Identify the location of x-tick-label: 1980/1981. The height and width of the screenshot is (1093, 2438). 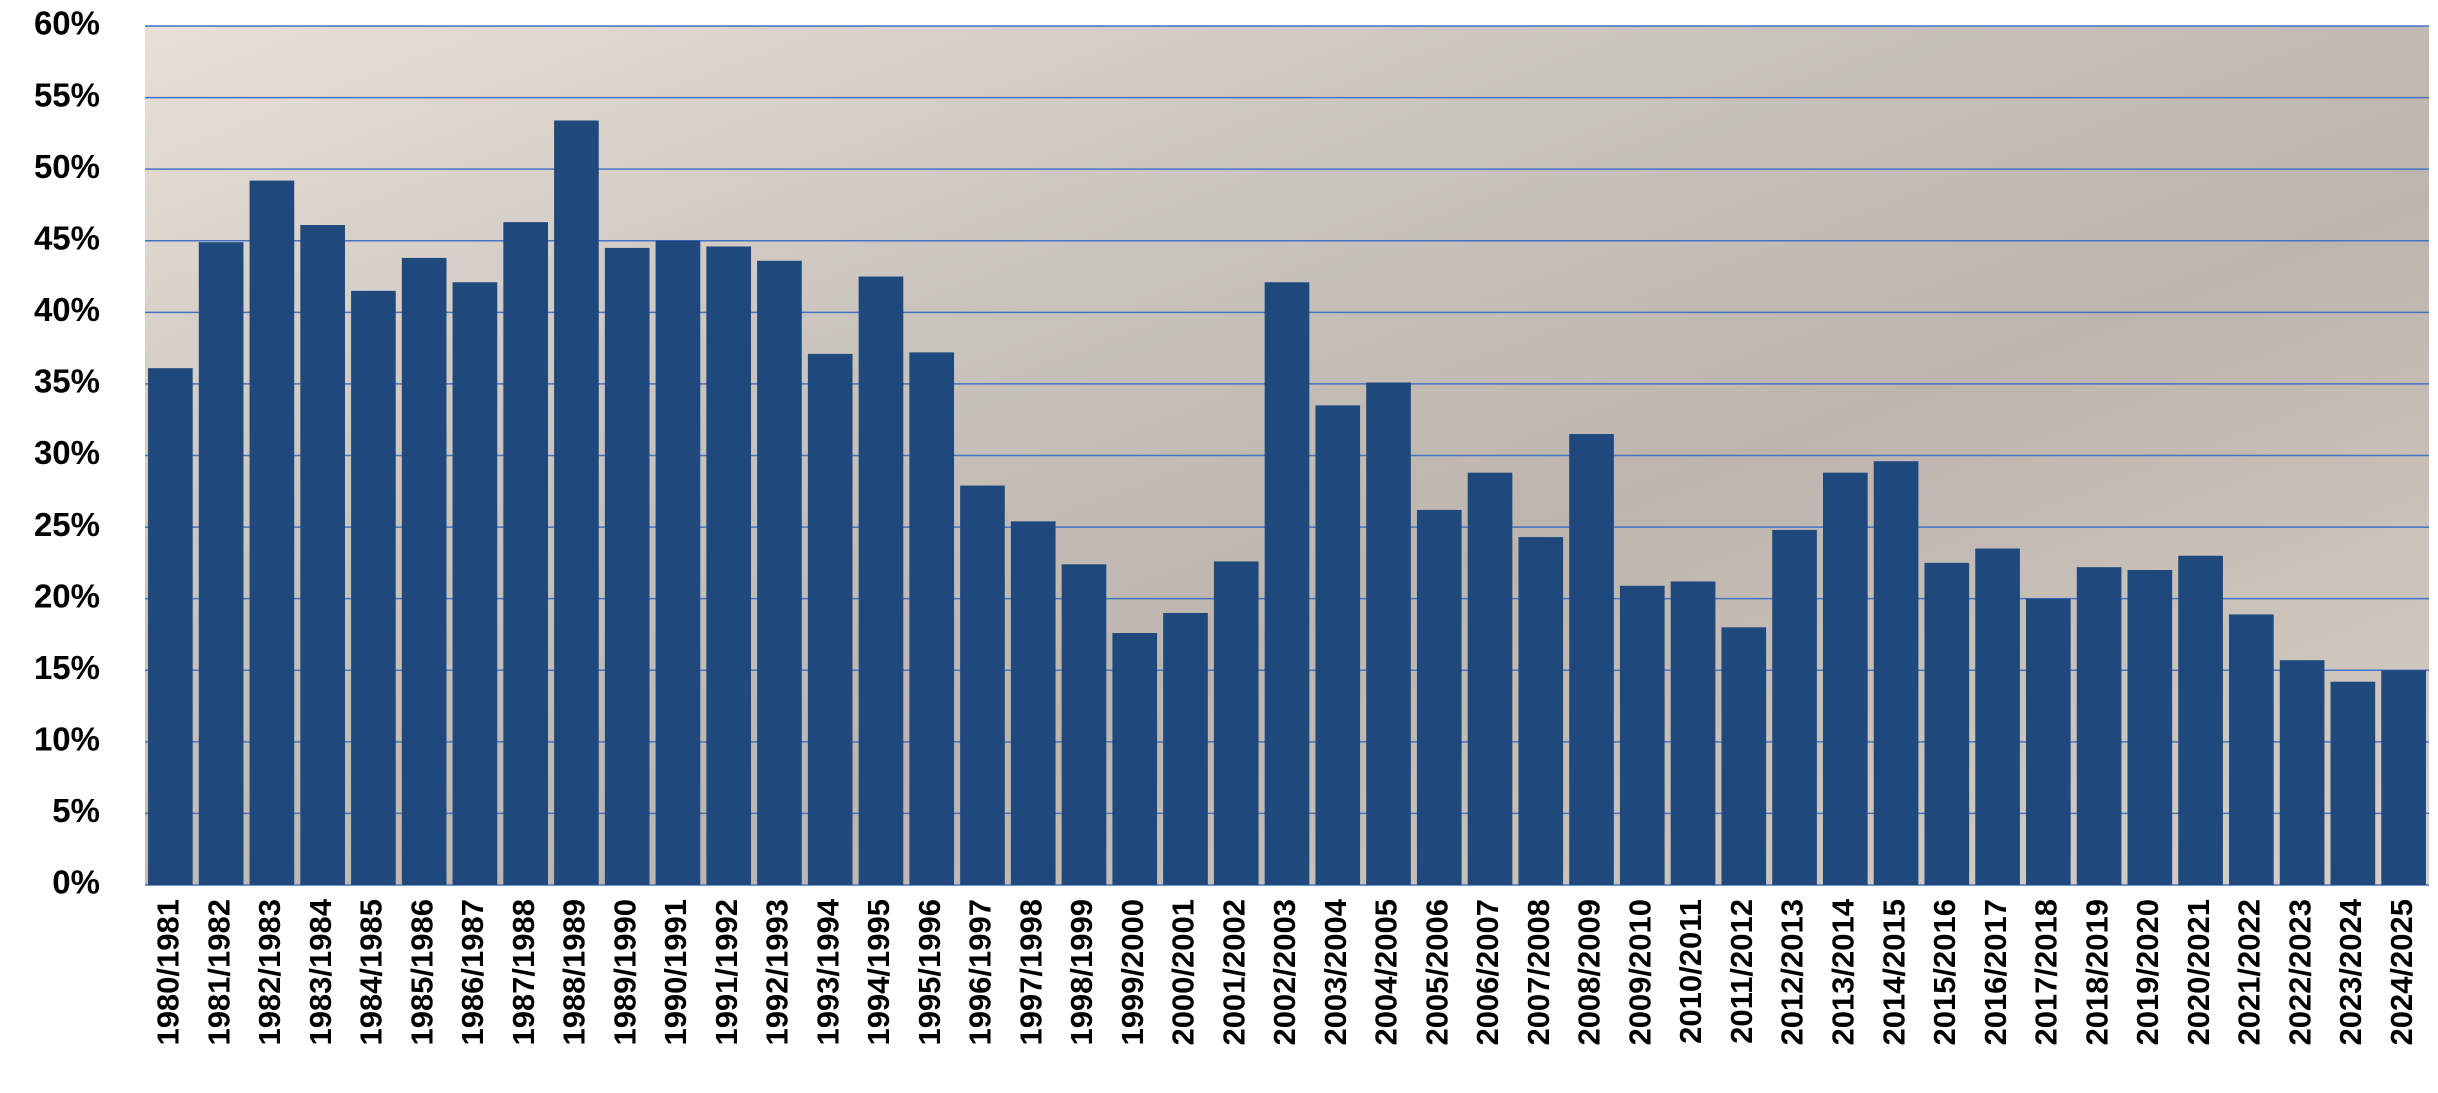
(168, 972).